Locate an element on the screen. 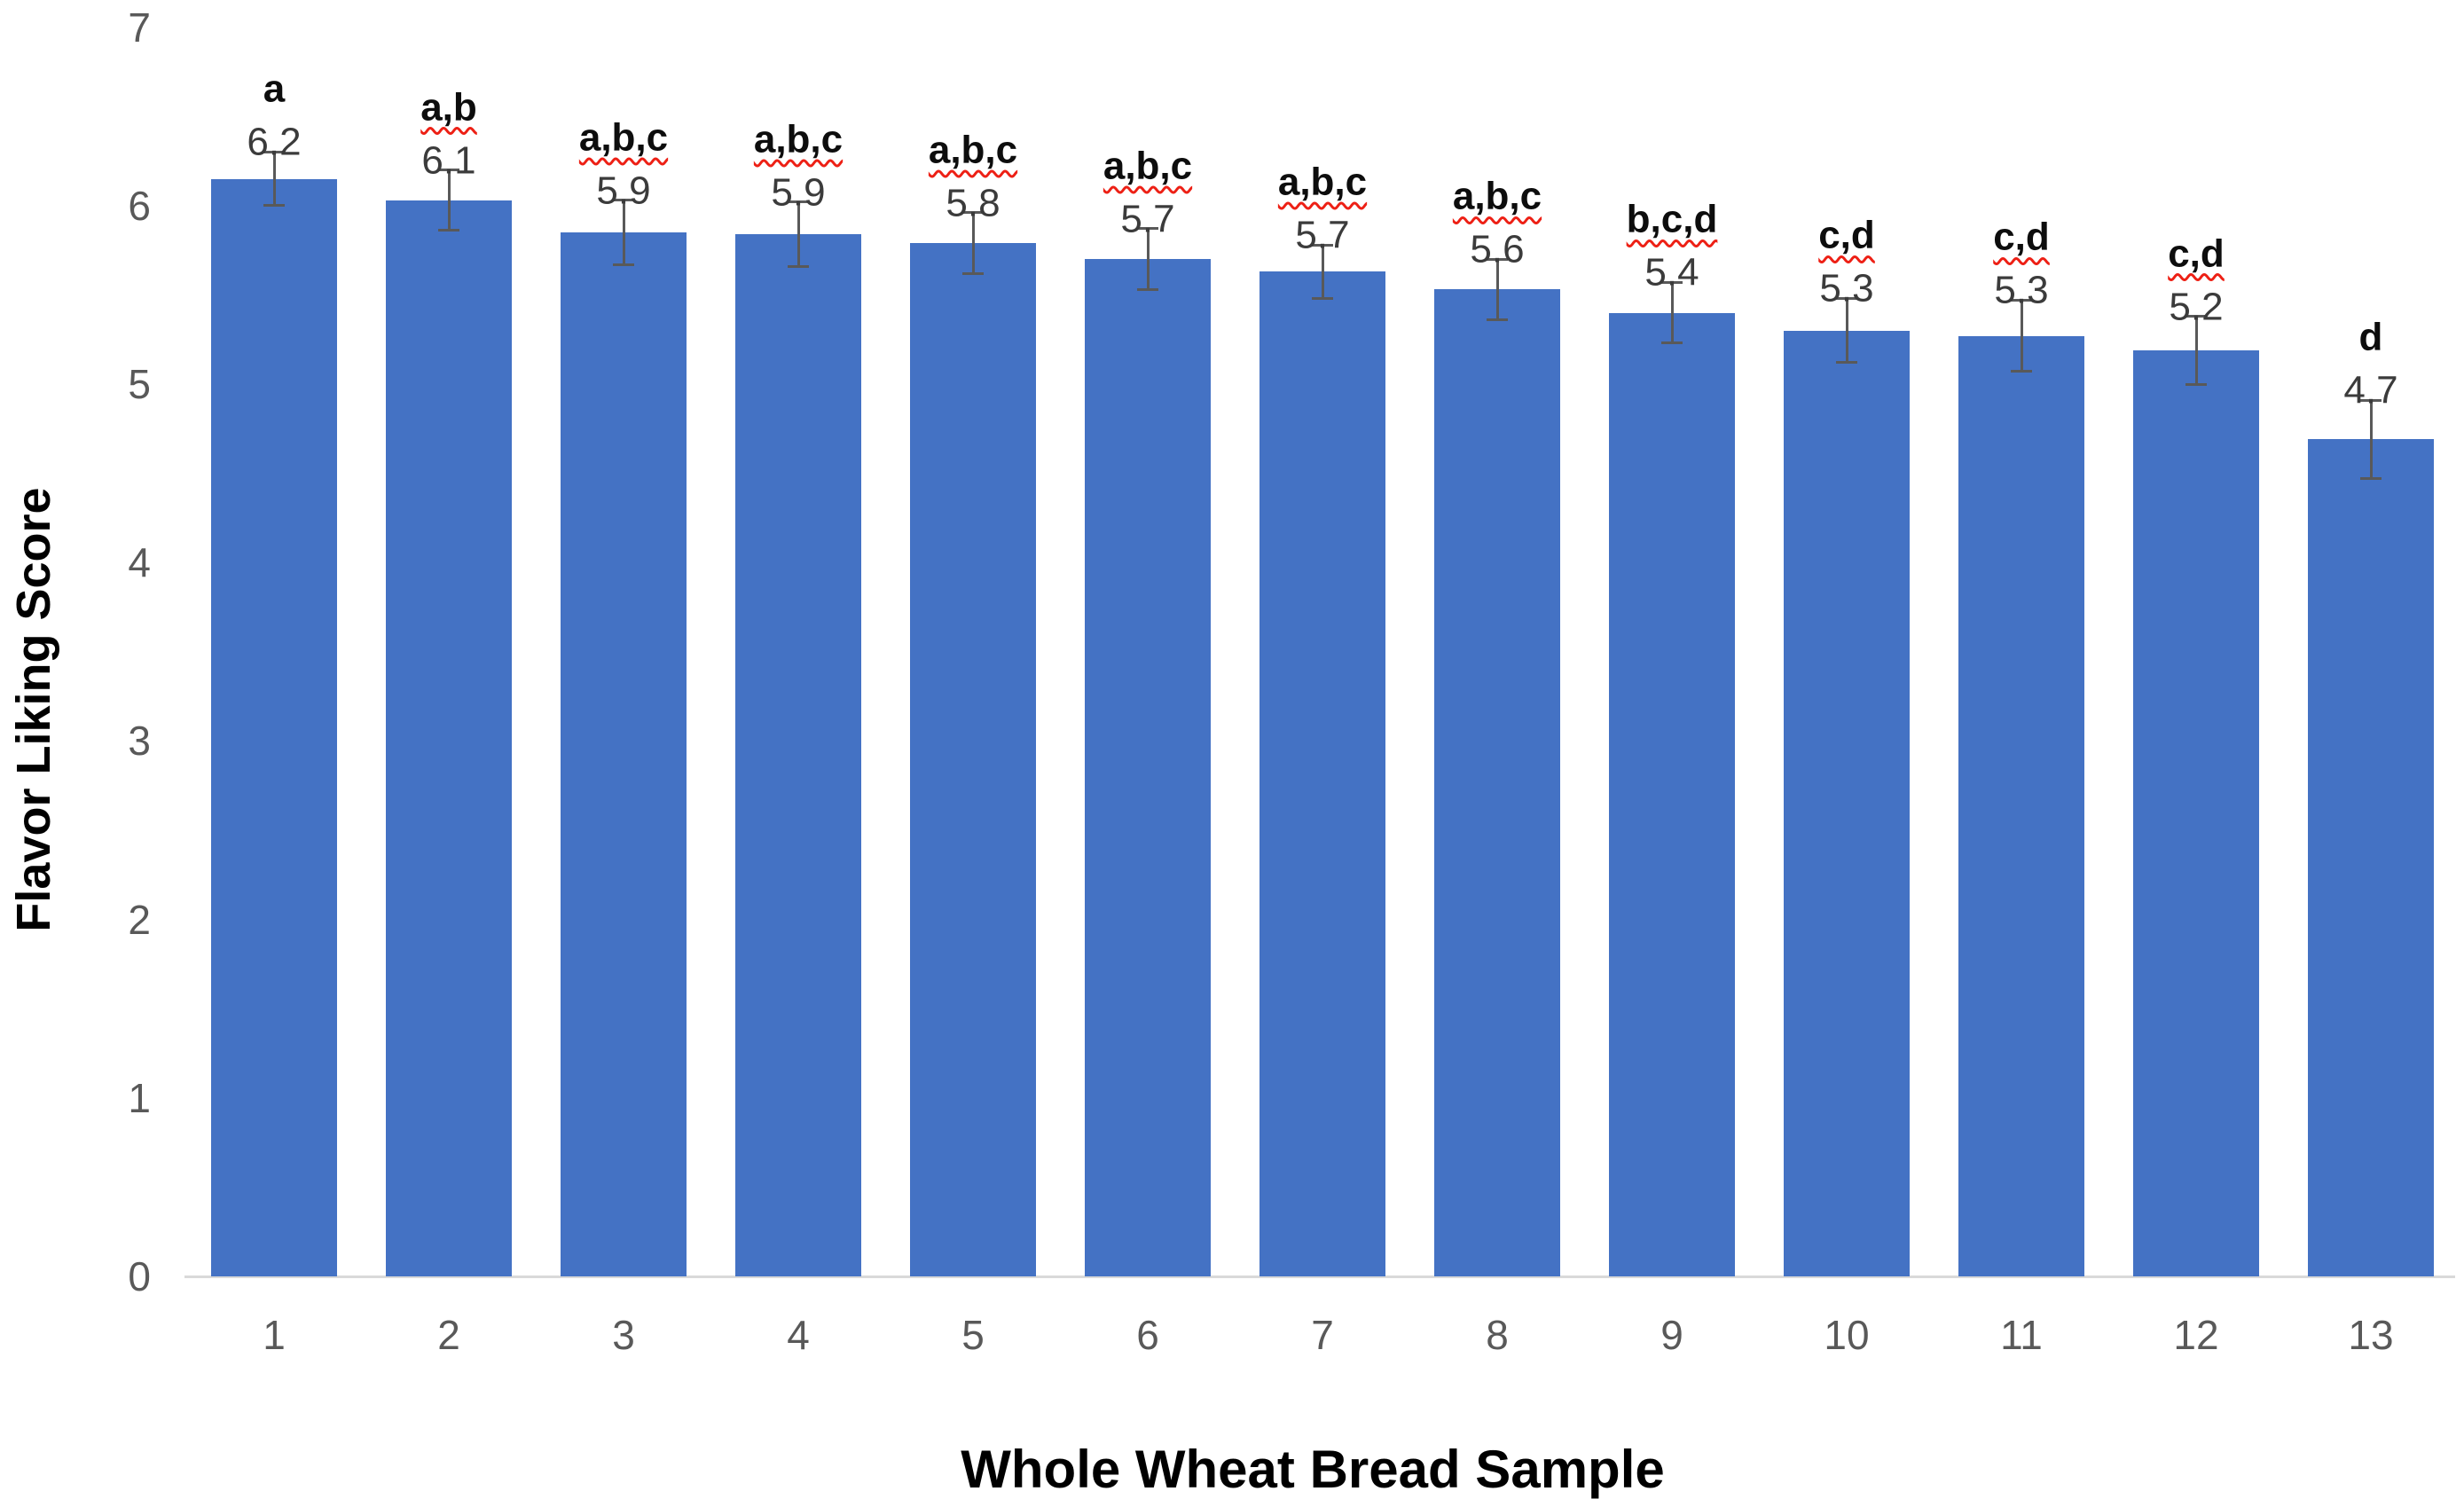  x-tick-label-4: 4 is located at coordinates (798, 1335).